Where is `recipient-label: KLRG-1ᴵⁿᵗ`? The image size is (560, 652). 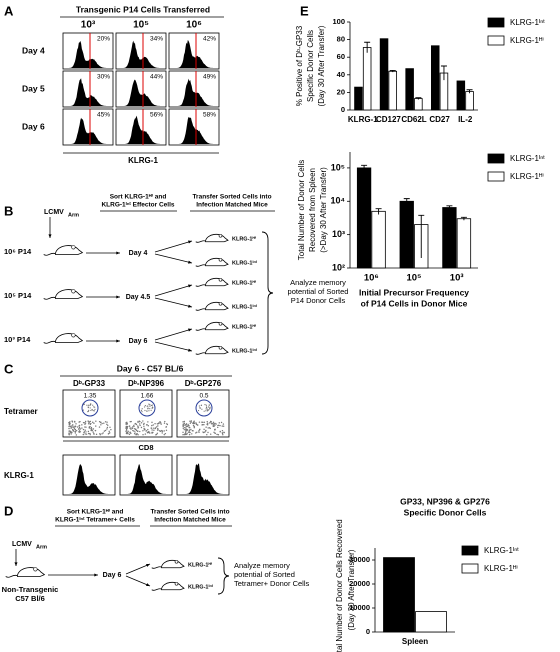
recipient-label: KLRG-1ᴵⁿᵗ is located at coordinates (245, 350).